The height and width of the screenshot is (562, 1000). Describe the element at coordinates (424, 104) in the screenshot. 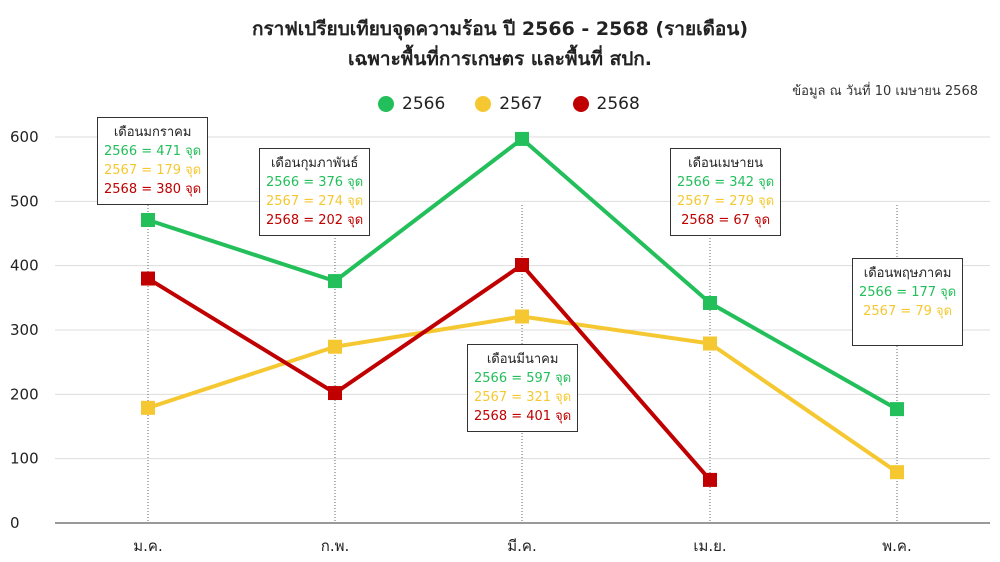

I see `legend-label-2566: 2566` at that location.